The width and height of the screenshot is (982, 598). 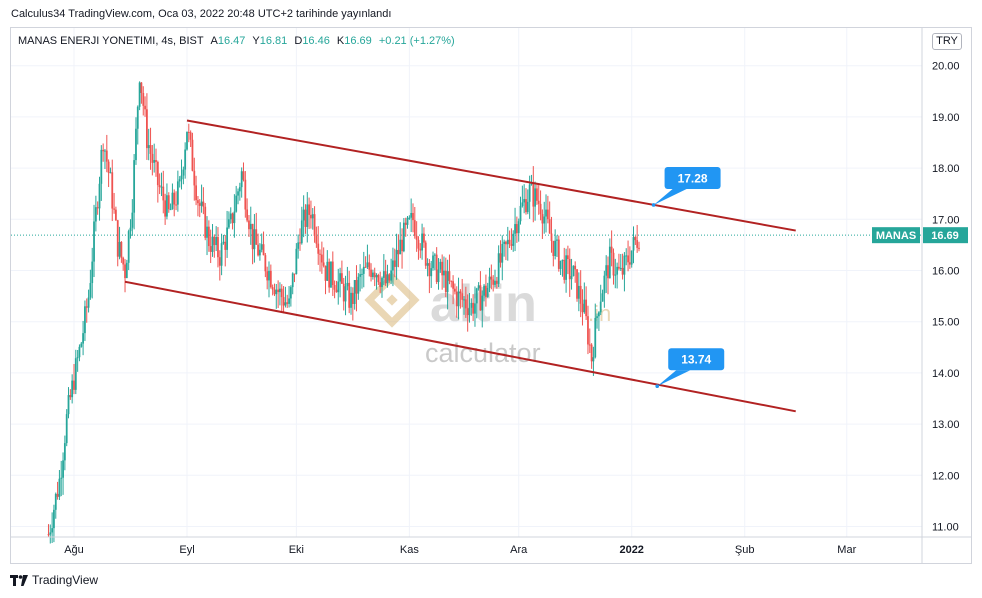 I want to click on legend-symbol: MANAS ENERJI YONETIMI, 4s, BIST, so click(x=111, y=41).